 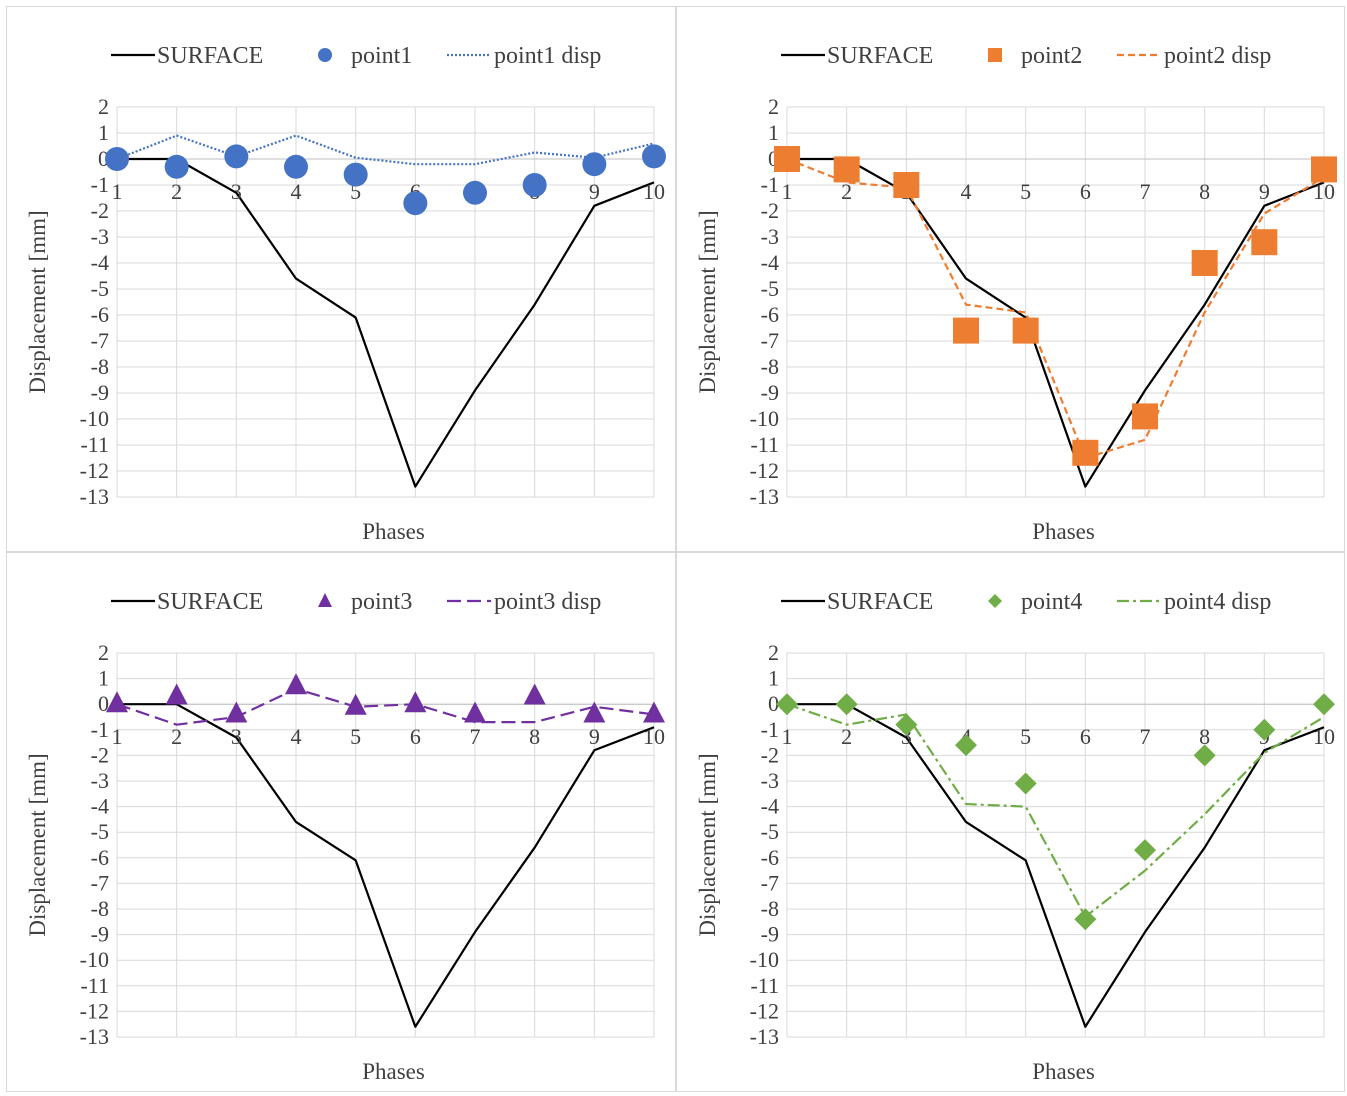 I want to click on legend-label-point3-disp: point3 disp, so click(x=547, y=602).